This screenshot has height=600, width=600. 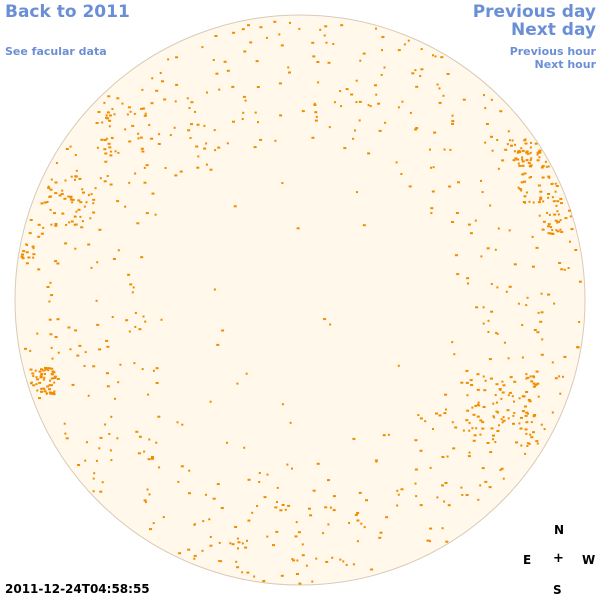 I want to click on compass-north-label: N, so click(x=559, y=530).